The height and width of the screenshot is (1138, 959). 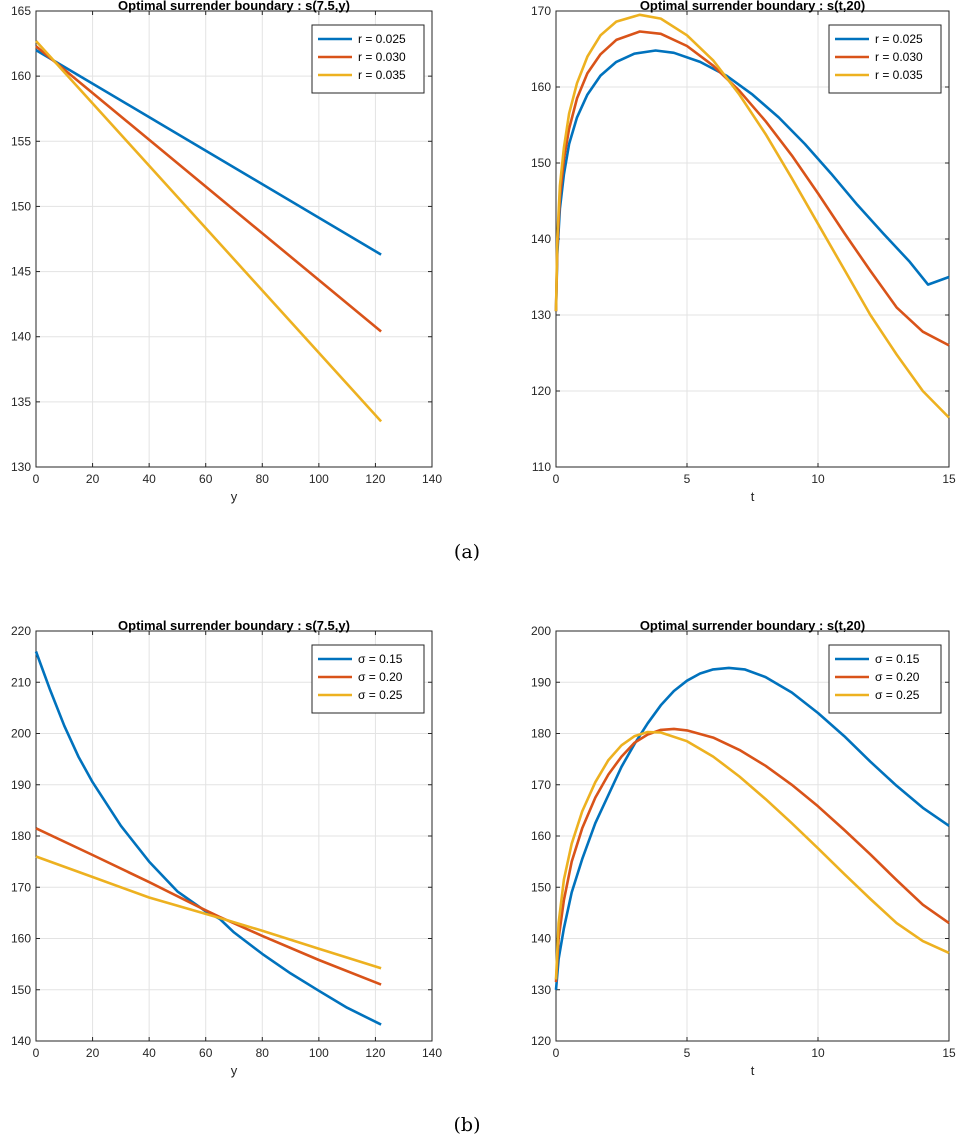 I want to click on legend: σ = 0.15 σ = 0.20 σ = 0.25, so click(x=885, y=679).